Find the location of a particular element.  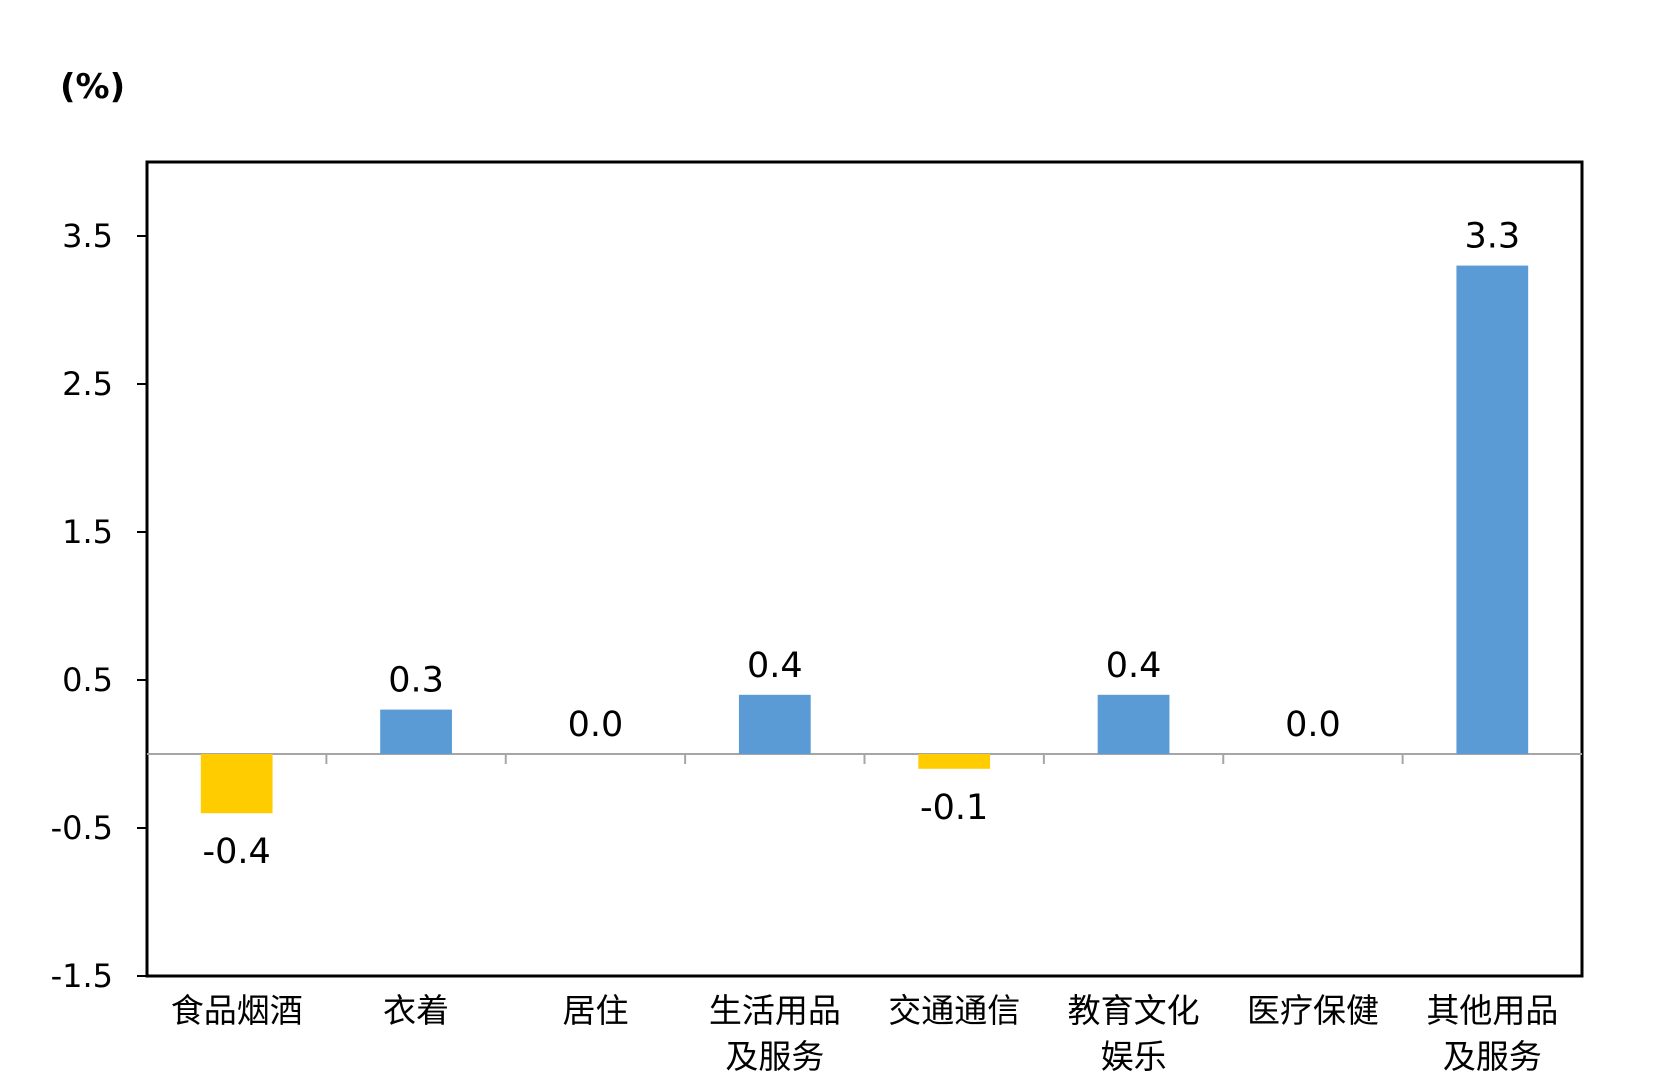

x-category-label-line: 娱乐 is located at coordinates (1134, 1056).